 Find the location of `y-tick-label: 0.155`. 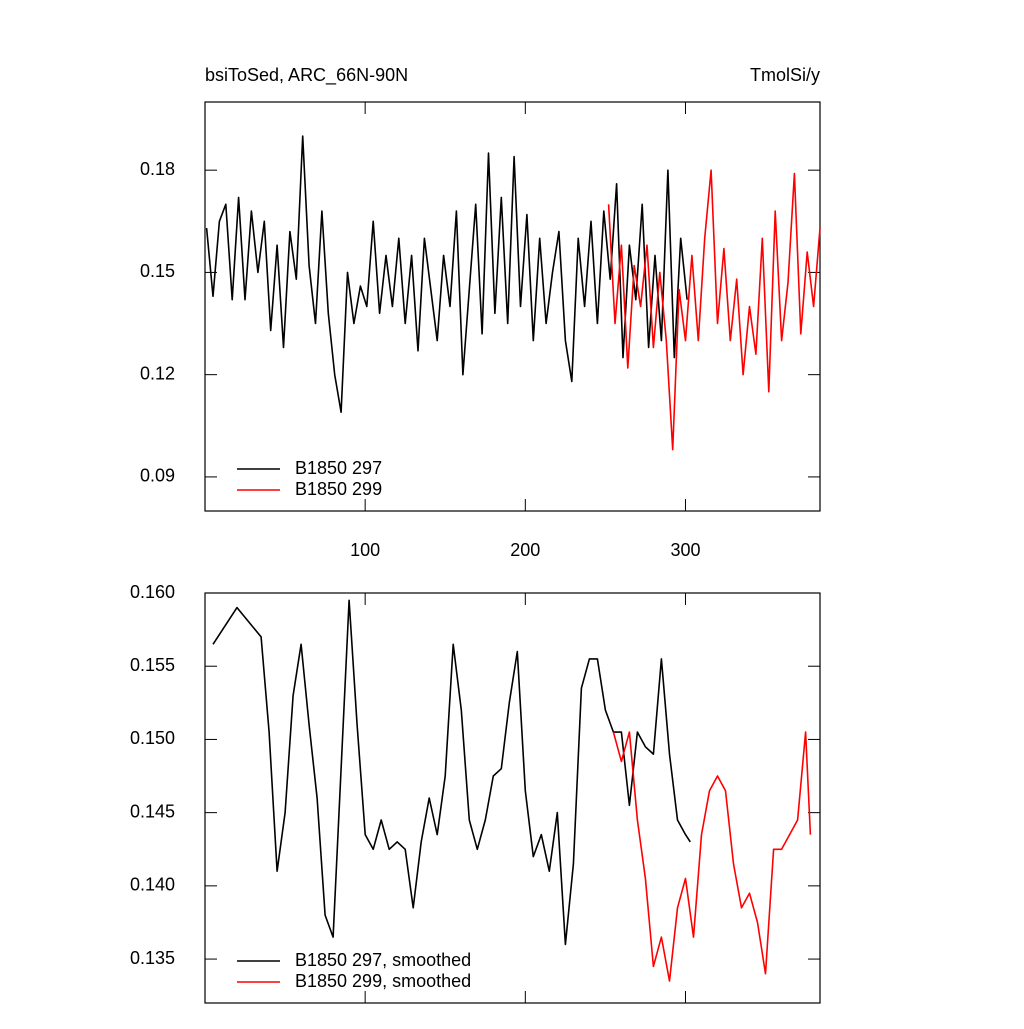

y-tick-label: 0.155 is located at coordinates (152, 665).